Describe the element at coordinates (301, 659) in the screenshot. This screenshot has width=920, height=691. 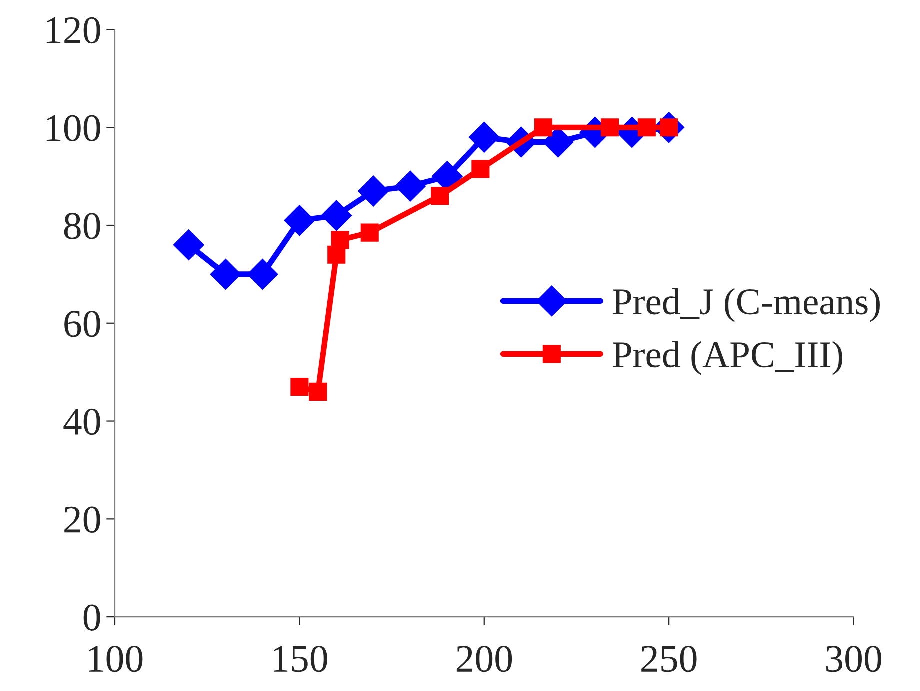
I see `x-tick-label: 150` at that location.